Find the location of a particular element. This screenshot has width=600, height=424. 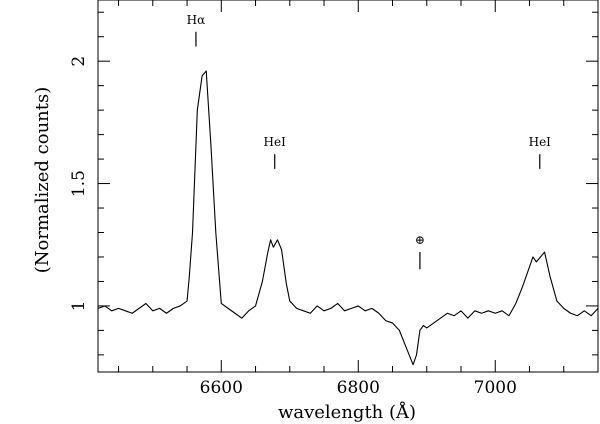

x-axis-label: wavelength (Å) is located at coordinates (347, 412).